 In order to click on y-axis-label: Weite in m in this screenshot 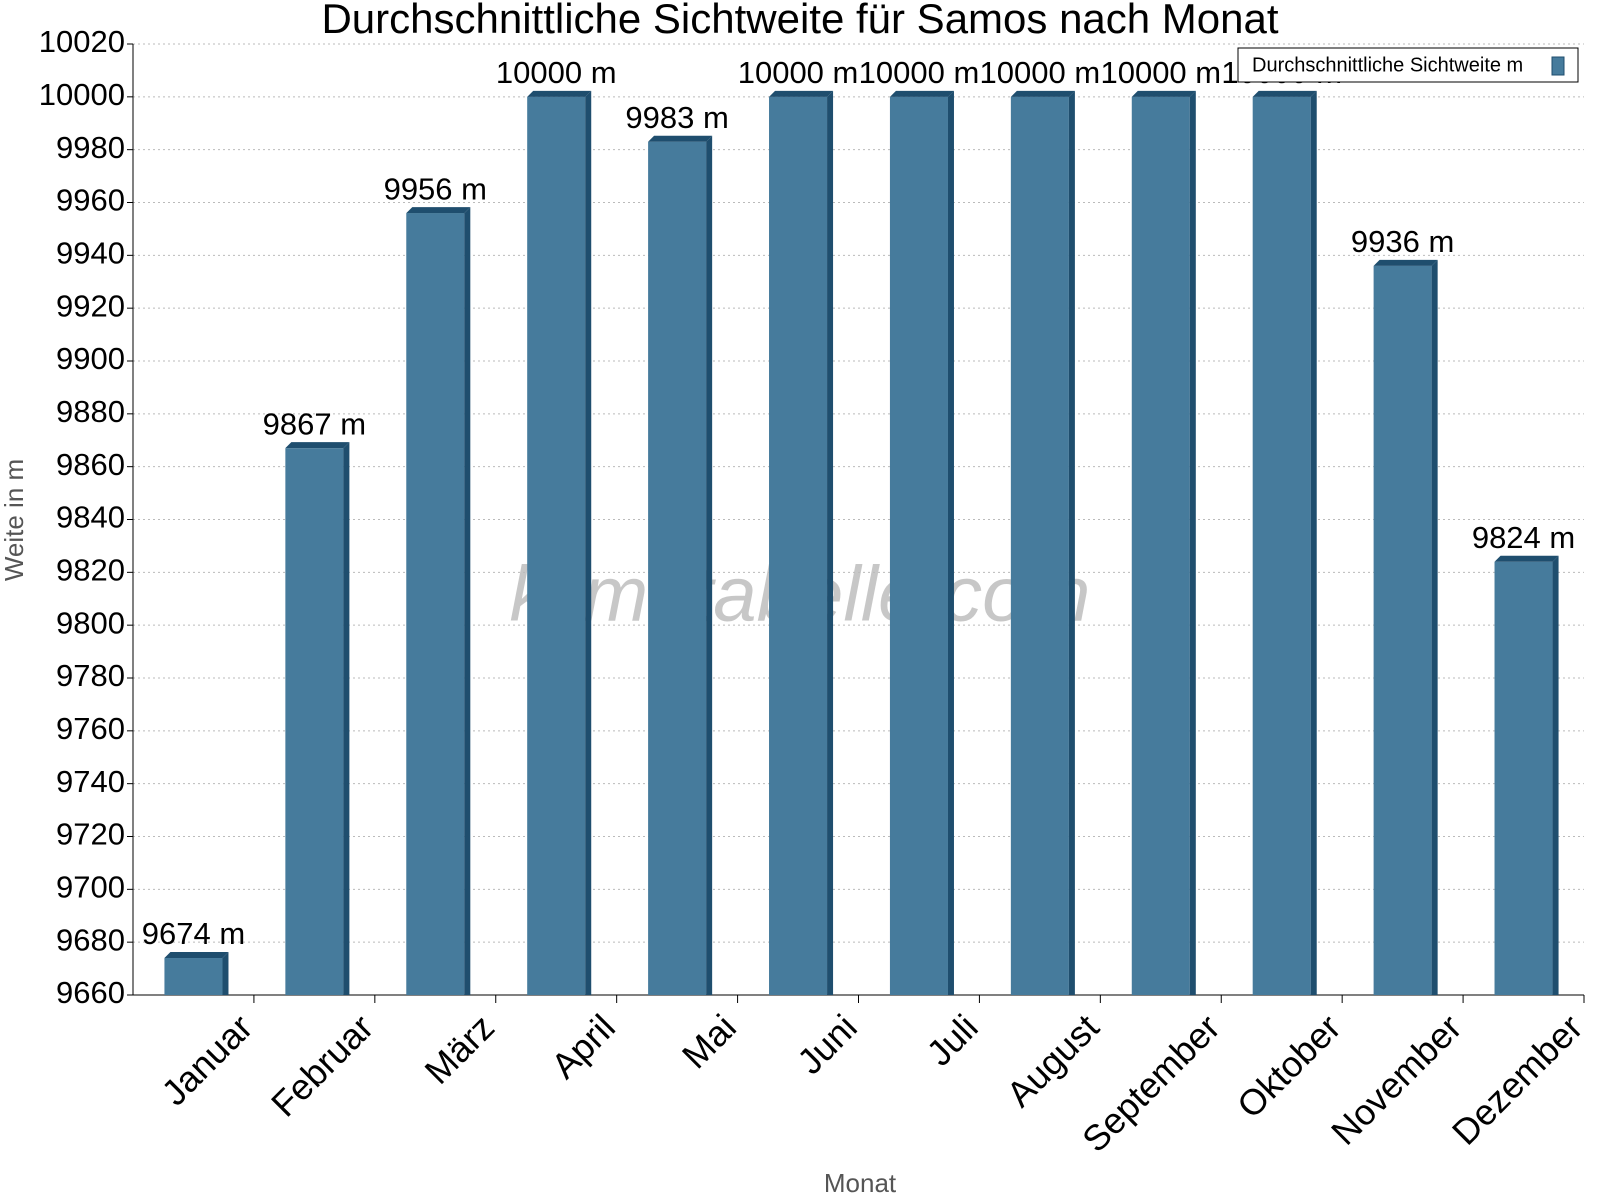, I will do `click(14, 520)`.